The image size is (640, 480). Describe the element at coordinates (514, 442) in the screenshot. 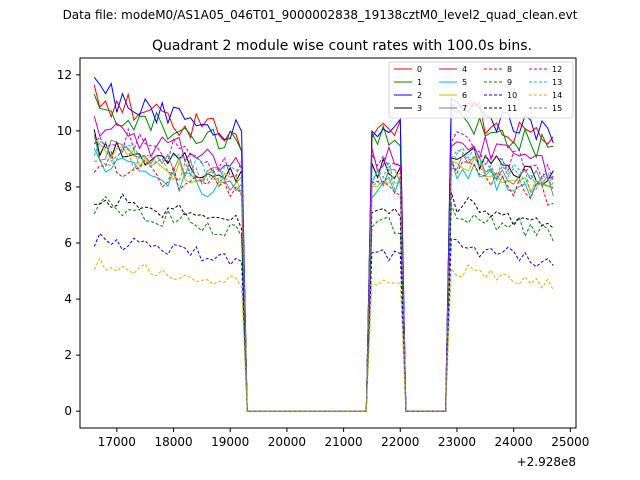

I see `x-tick-label: 24000` at that location.